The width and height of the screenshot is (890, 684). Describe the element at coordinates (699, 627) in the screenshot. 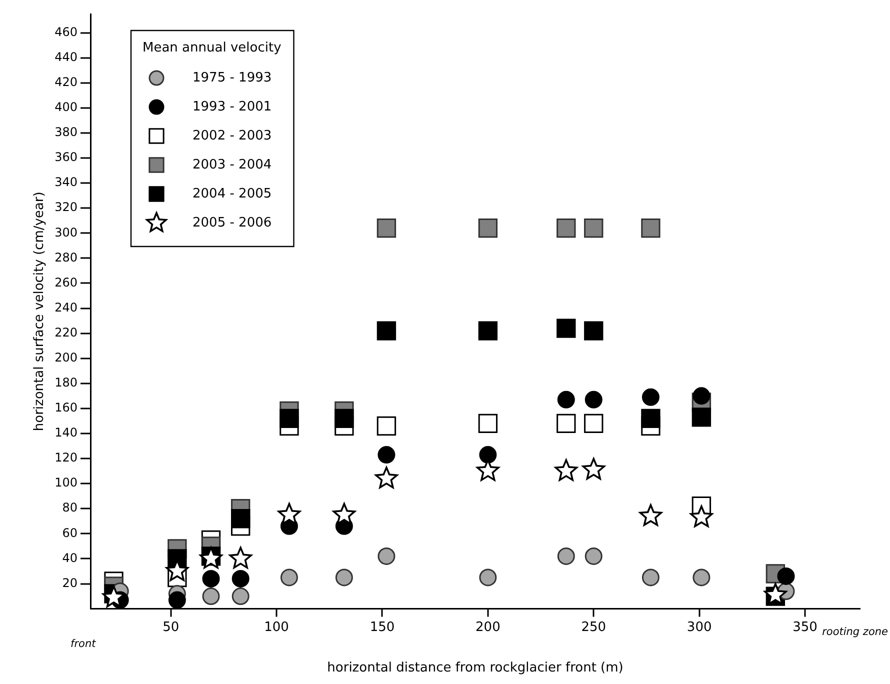

I see `x-tick-label: 300` at that location.